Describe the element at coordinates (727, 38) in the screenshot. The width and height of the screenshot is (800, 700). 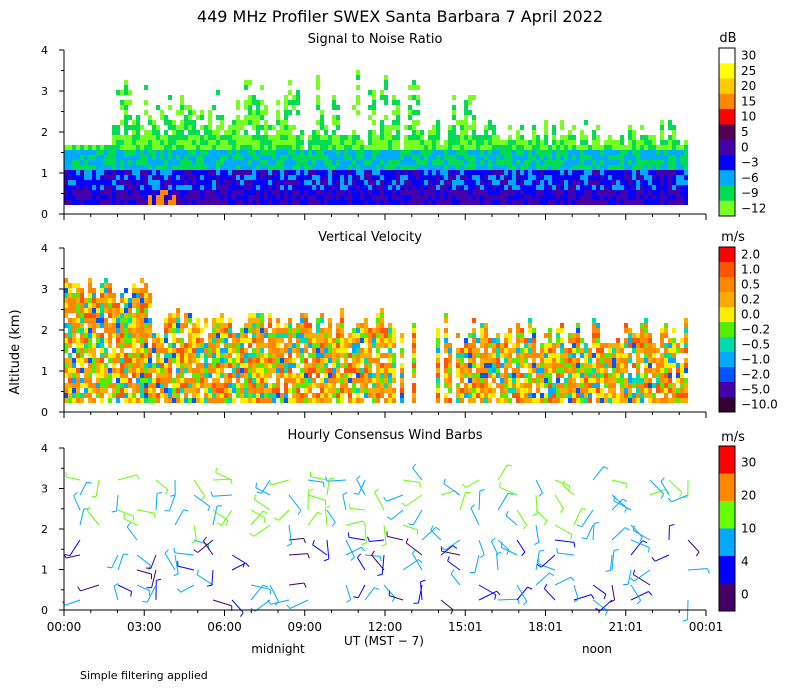
I see `snr-unit-label: dB` at that location.